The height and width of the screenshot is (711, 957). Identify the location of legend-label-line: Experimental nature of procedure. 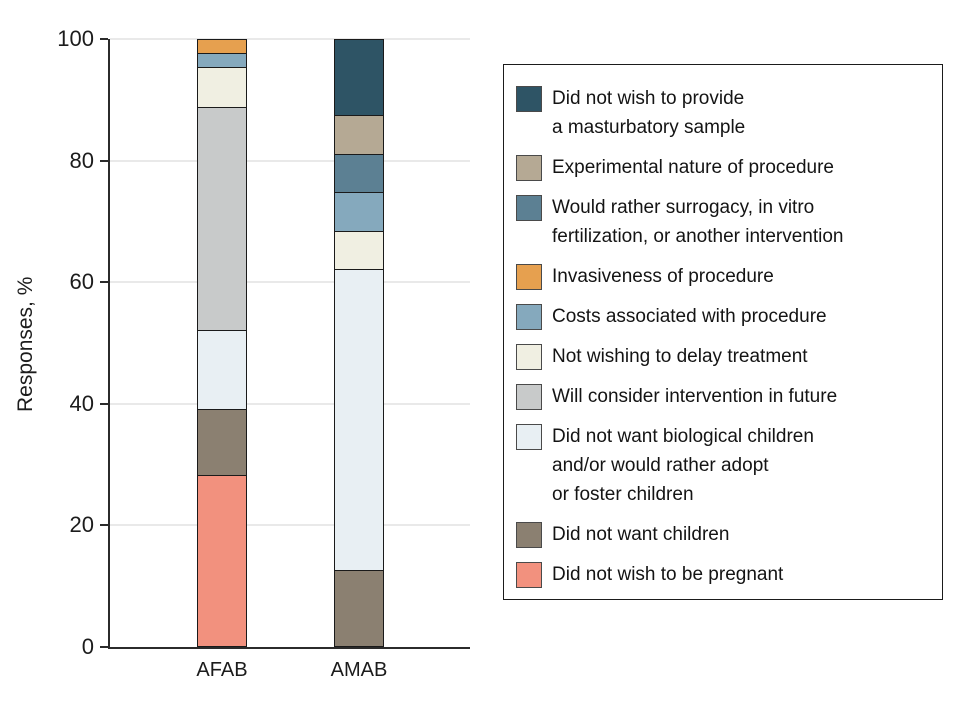
(693, 167).